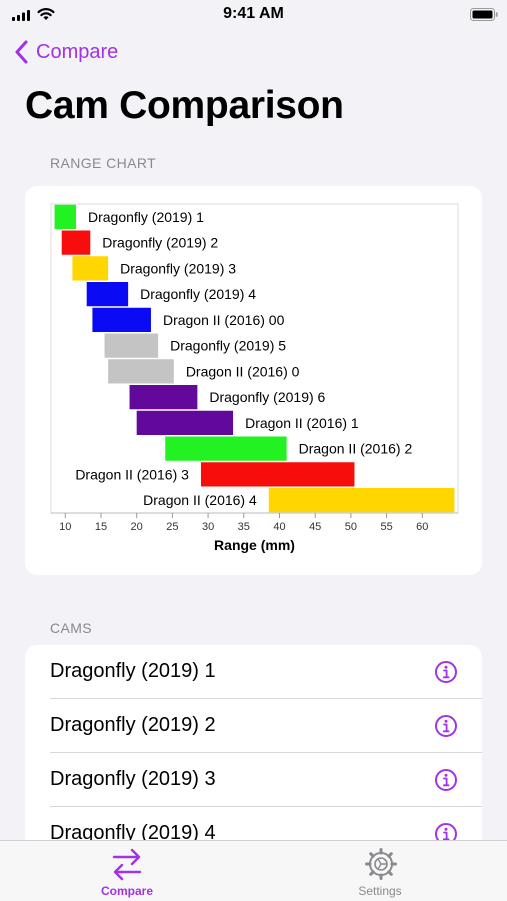 The image size is (507, 901). I want to click on range-chart-header: RANGE CHART, so click(103, 163).